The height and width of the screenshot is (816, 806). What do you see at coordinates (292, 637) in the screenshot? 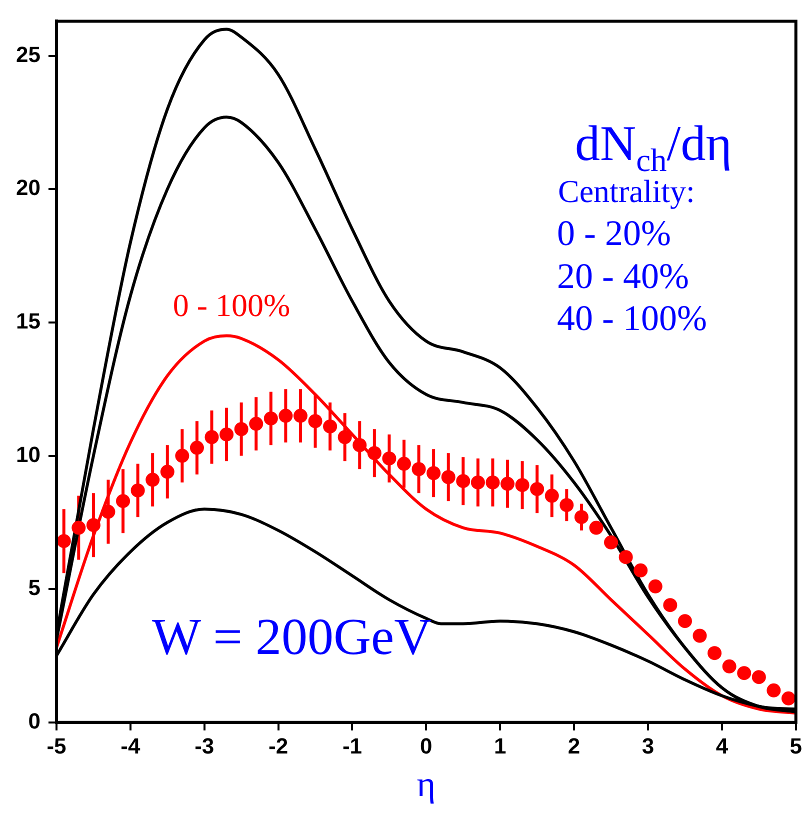
I see `annotation: W = 200GeV` at bounding box center [292, 637].